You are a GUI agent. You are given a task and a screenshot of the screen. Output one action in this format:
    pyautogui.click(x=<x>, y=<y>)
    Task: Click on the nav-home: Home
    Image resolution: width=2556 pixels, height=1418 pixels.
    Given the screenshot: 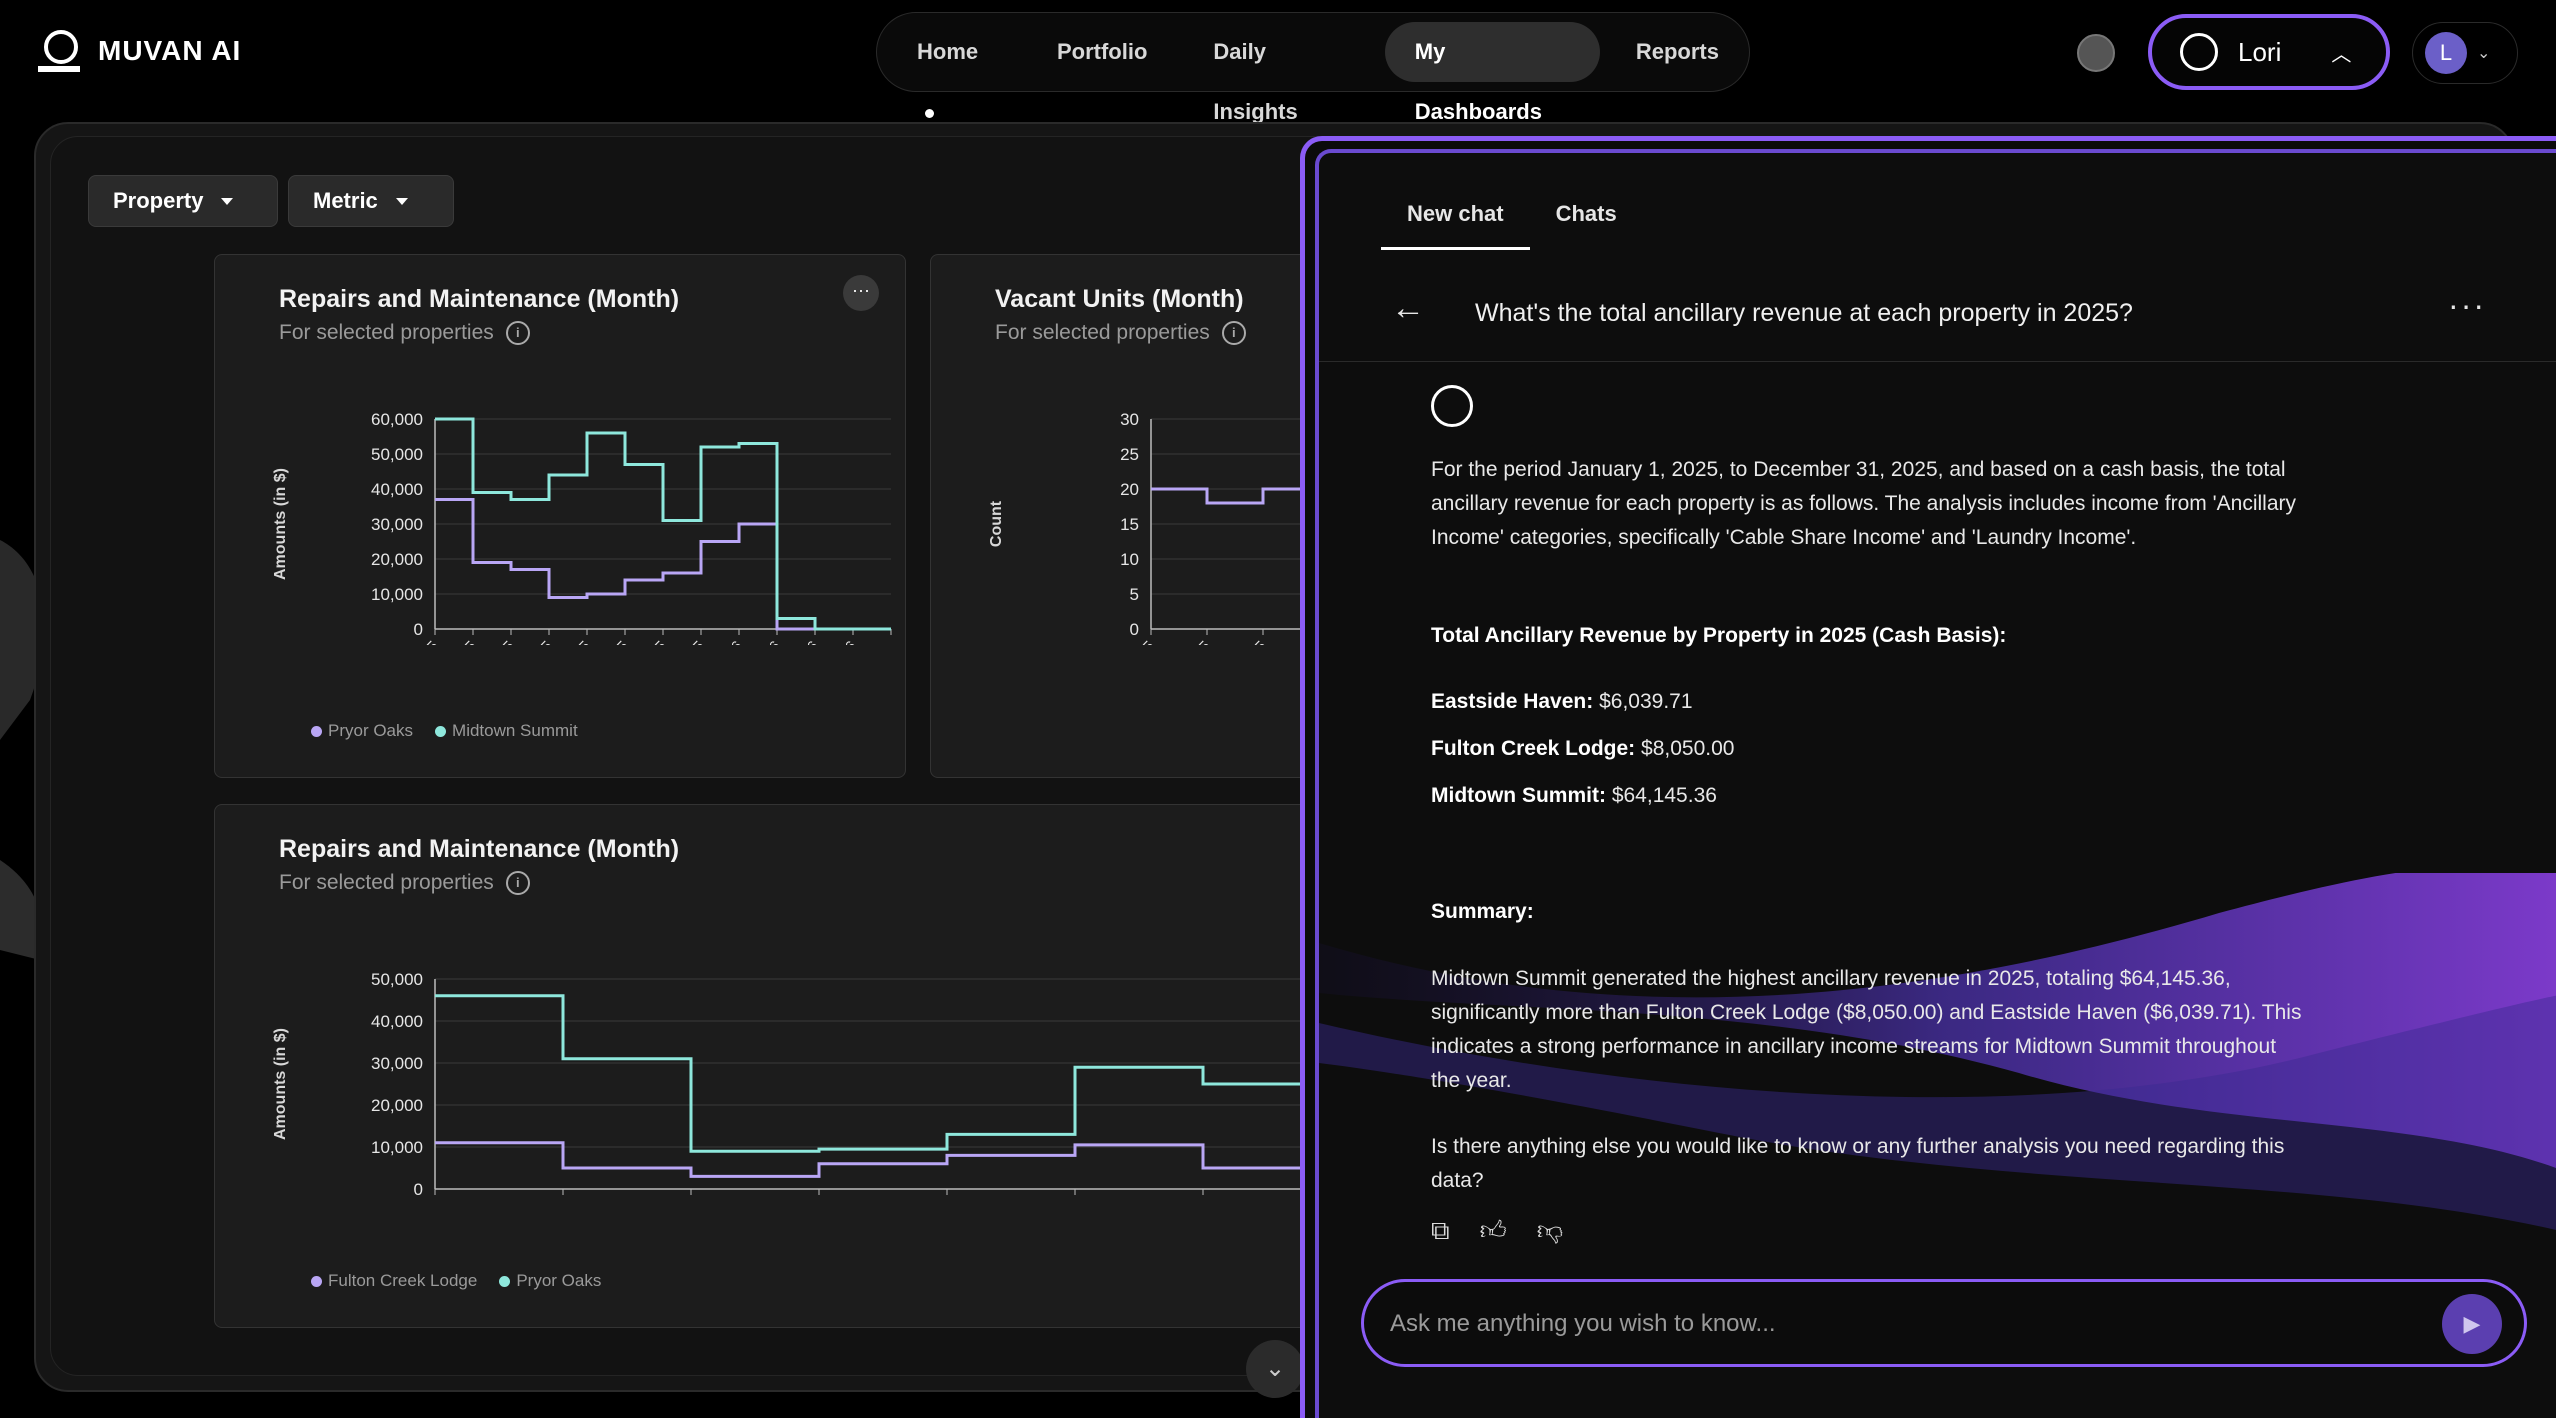 What is the action you would take?
    pyautogui.click(x=954, y=70)
    